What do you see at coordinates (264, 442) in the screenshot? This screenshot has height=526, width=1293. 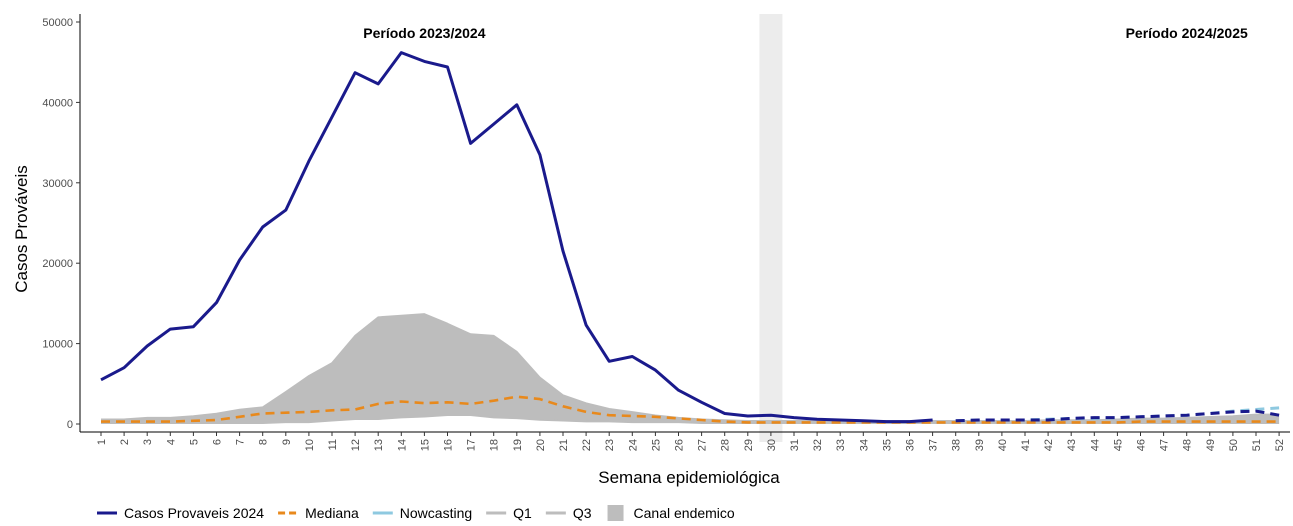 I see `x-tick-label: 8` at bounding box center [264, 442].